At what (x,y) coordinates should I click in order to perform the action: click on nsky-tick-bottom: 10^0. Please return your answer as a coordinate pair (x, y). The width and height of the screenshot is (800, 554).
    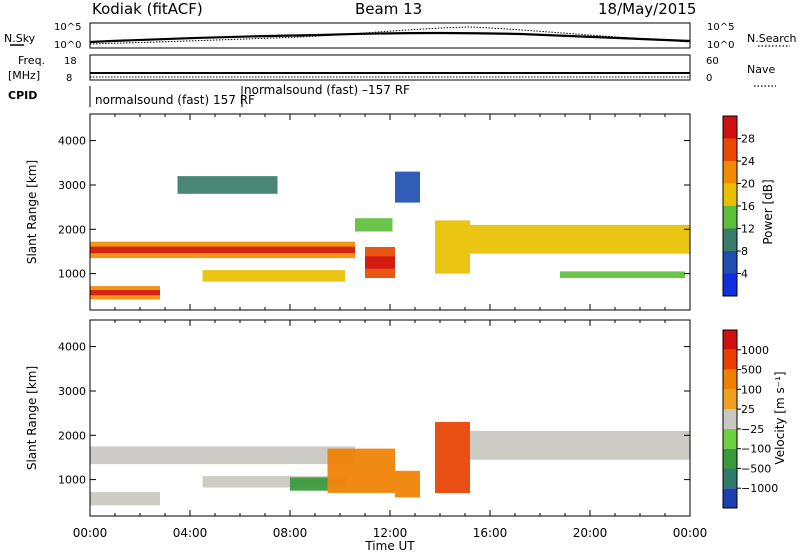
    Looking at the image, I should click on (67, 45).